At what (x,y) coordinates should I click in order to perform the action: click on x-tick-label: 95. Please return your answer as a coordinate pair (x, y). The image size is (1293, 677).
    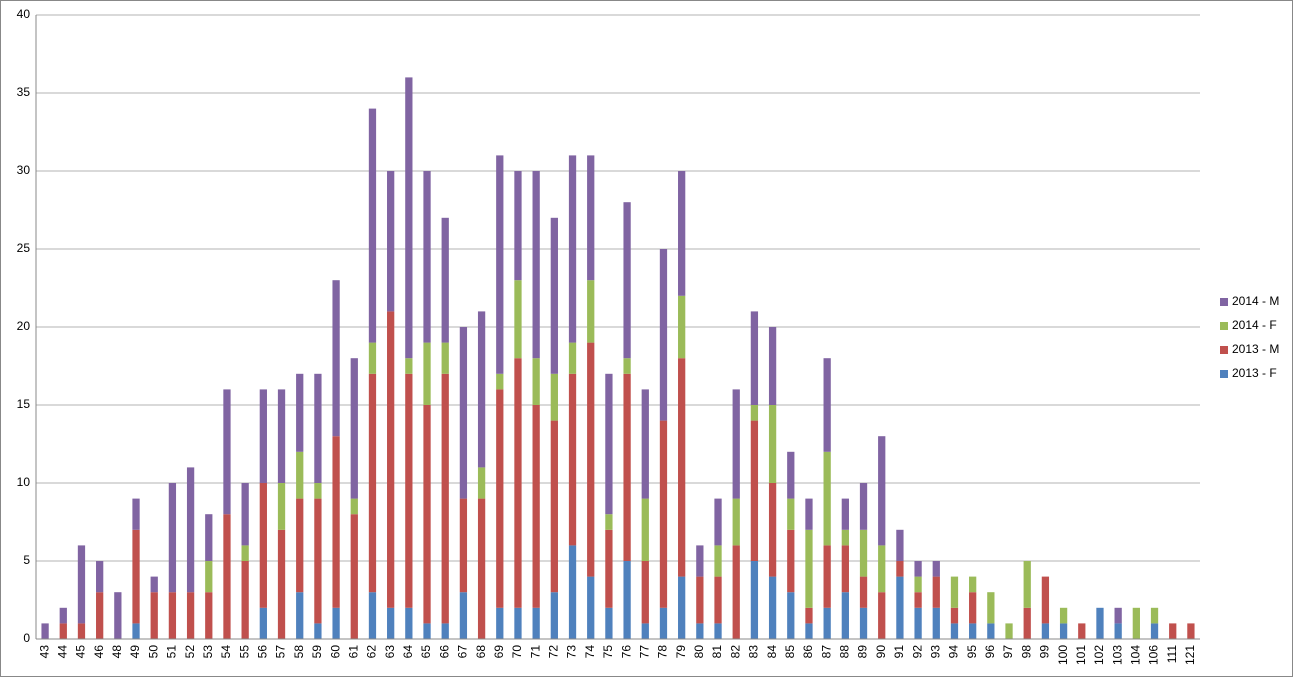
    Looking at the image, I should click on (972, 652).